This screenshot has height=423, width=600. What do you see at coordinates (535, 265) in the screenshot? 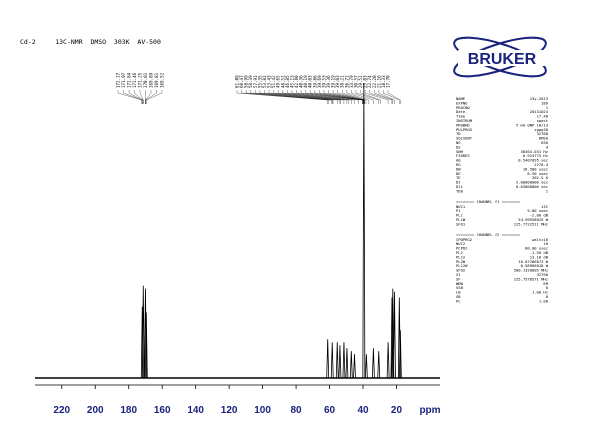
I see `param-value: 0.58966018 W` at bounding box center [535, 265].